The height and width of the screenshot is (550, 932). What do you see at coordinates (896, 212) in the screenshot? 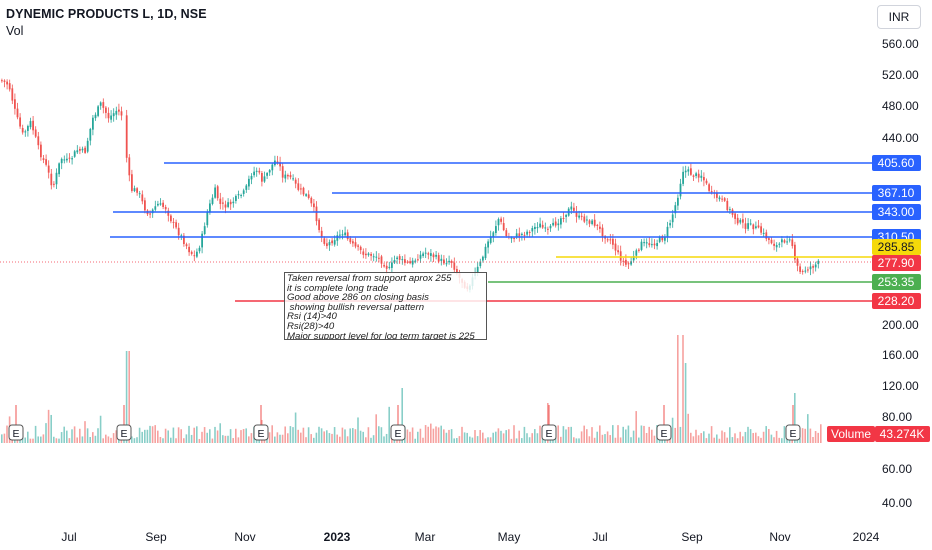
I see `price-tag-343.00` at bounding box center [896, 212].